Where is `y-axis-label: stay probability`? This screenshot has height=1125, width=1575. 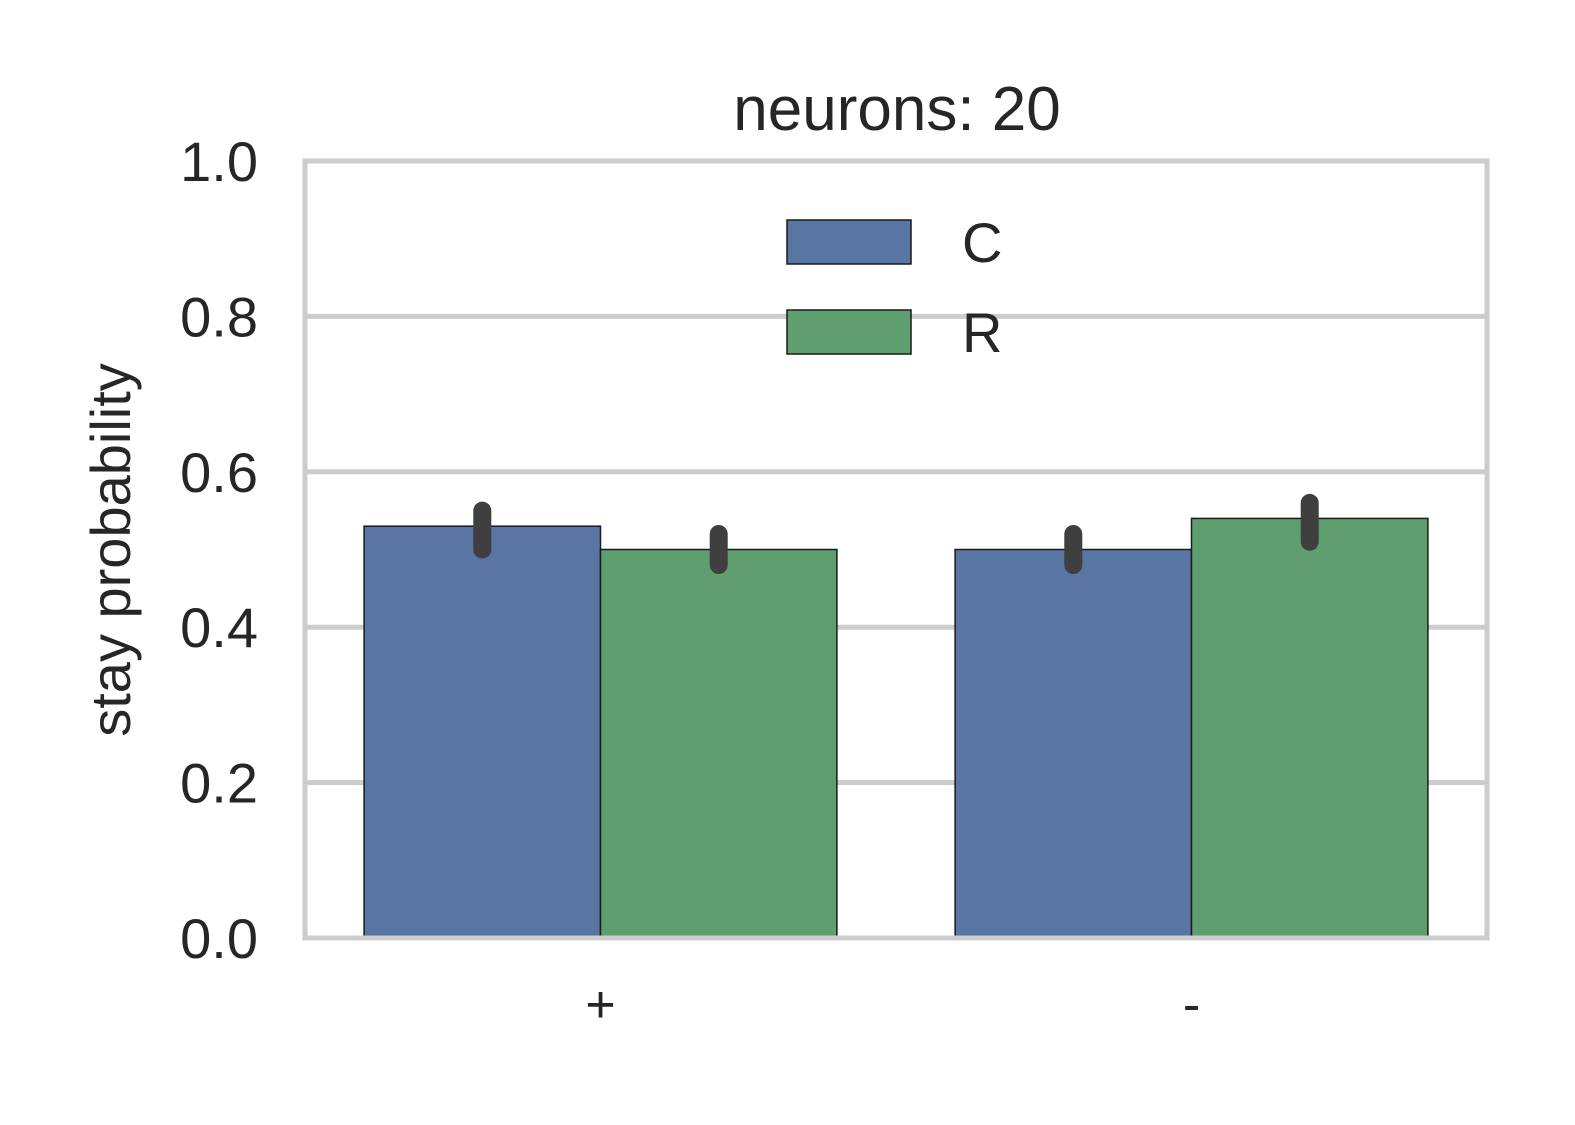 y-axis-label: stay probability is located at coordinates (110, 550).